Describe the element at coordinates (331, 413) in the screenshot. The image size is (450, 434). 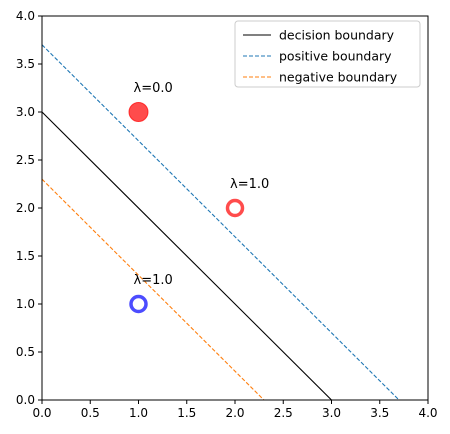
I see `x-tick-label-6: 3.0` at that location.